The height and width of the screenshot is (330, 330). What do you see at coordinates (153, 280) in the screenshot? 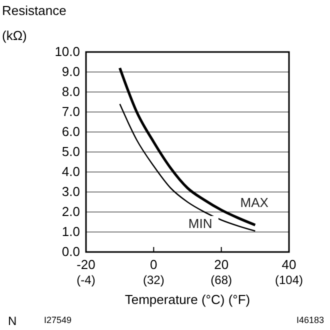
I see `x2-tick-label: (32)` at bounding box center [153, 280].